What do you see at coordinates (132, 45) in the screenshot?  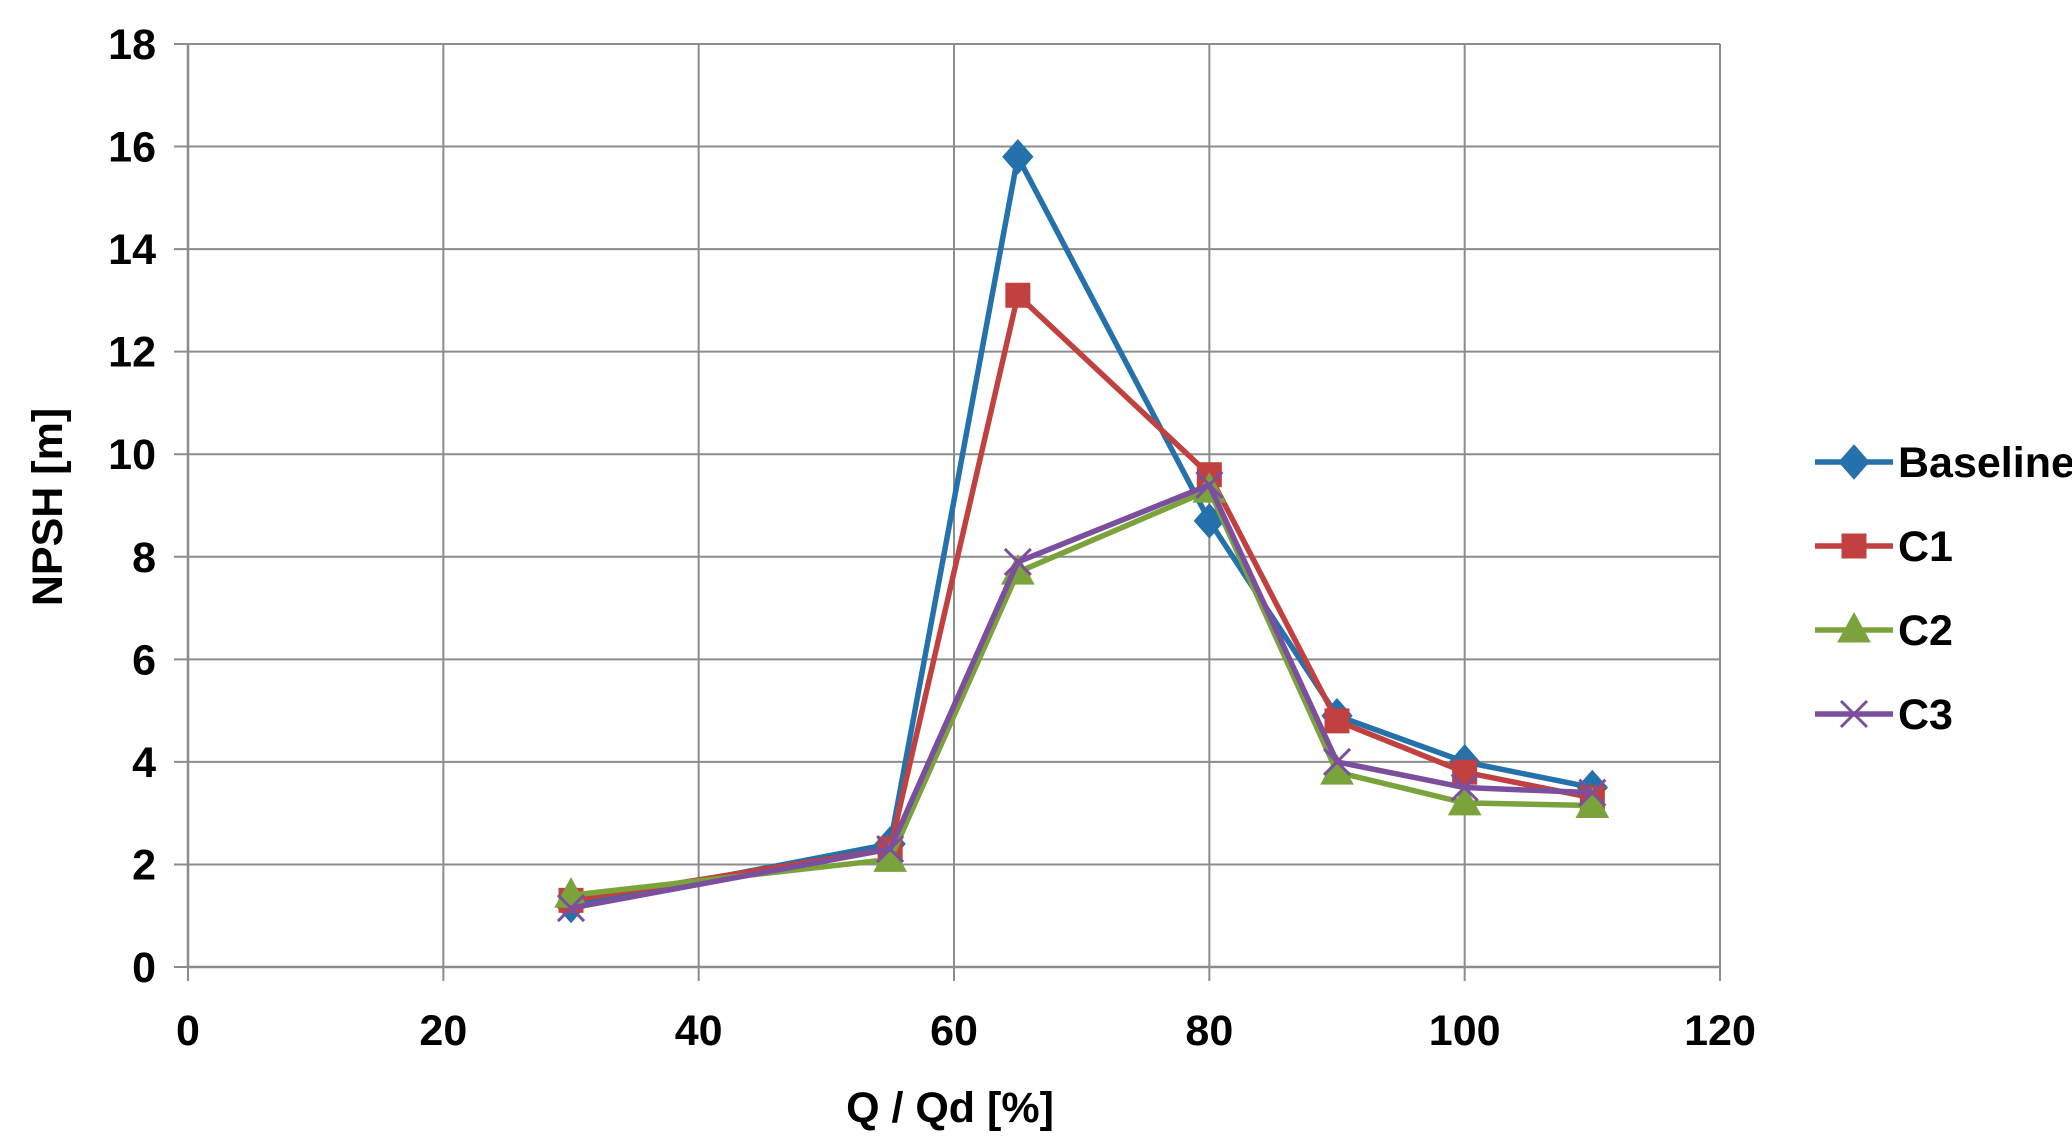 I see `y-tick-label: 18` at bounding box center [132, 45].